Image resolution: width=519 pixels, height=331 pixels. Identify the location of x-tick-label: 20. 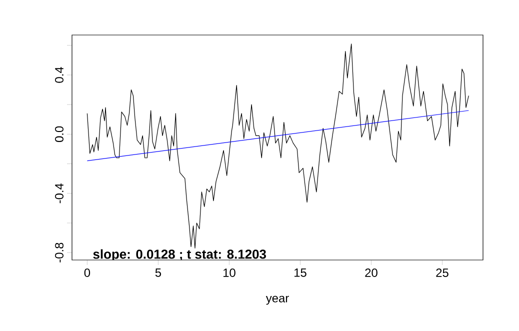
(371, 272).